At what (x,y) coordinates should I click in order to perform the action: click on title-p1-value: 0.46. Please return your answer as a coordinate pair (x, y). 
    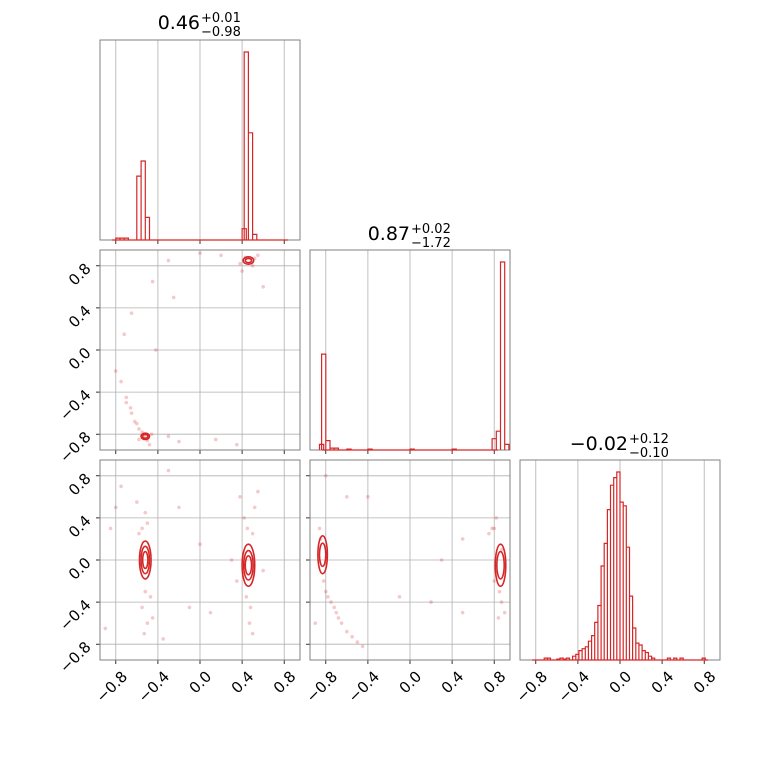
    Looking at the image, I should click on (179, 23).